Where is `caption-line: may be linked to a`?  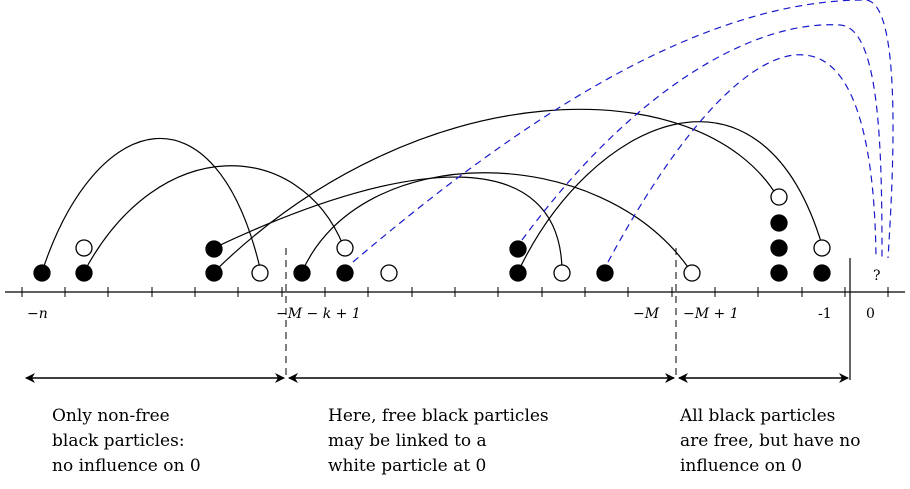 caption-line: may be linked to a is located at coordinates (407, 441).